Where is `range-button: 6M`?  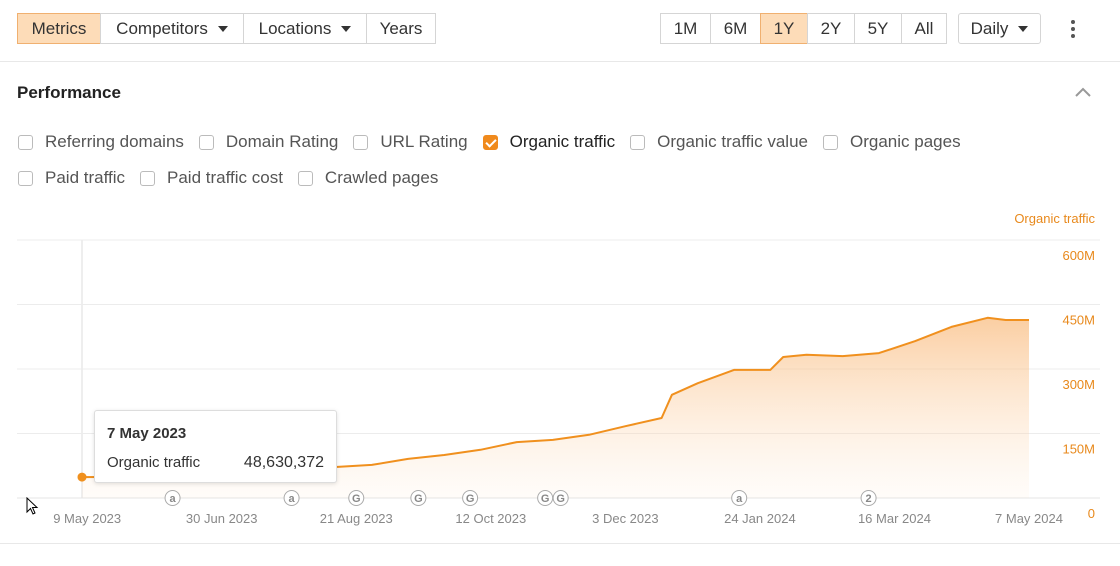 range-button: 6M is located at coordinates (735, 28).